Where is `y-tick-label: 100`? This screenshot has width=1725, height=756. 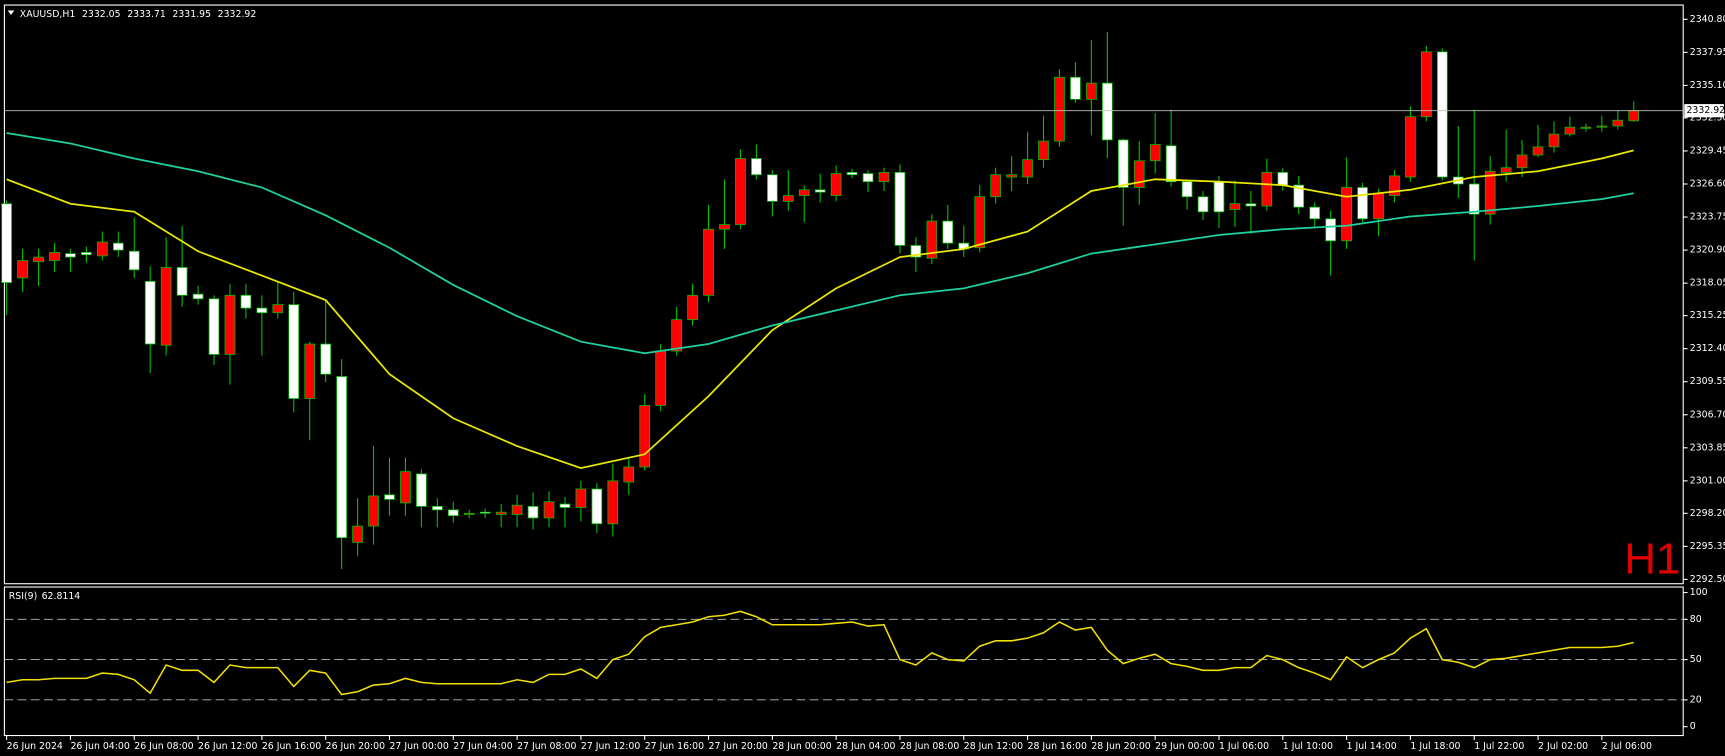 y-tick-label: 100 is located at coordinates (1699, 592).